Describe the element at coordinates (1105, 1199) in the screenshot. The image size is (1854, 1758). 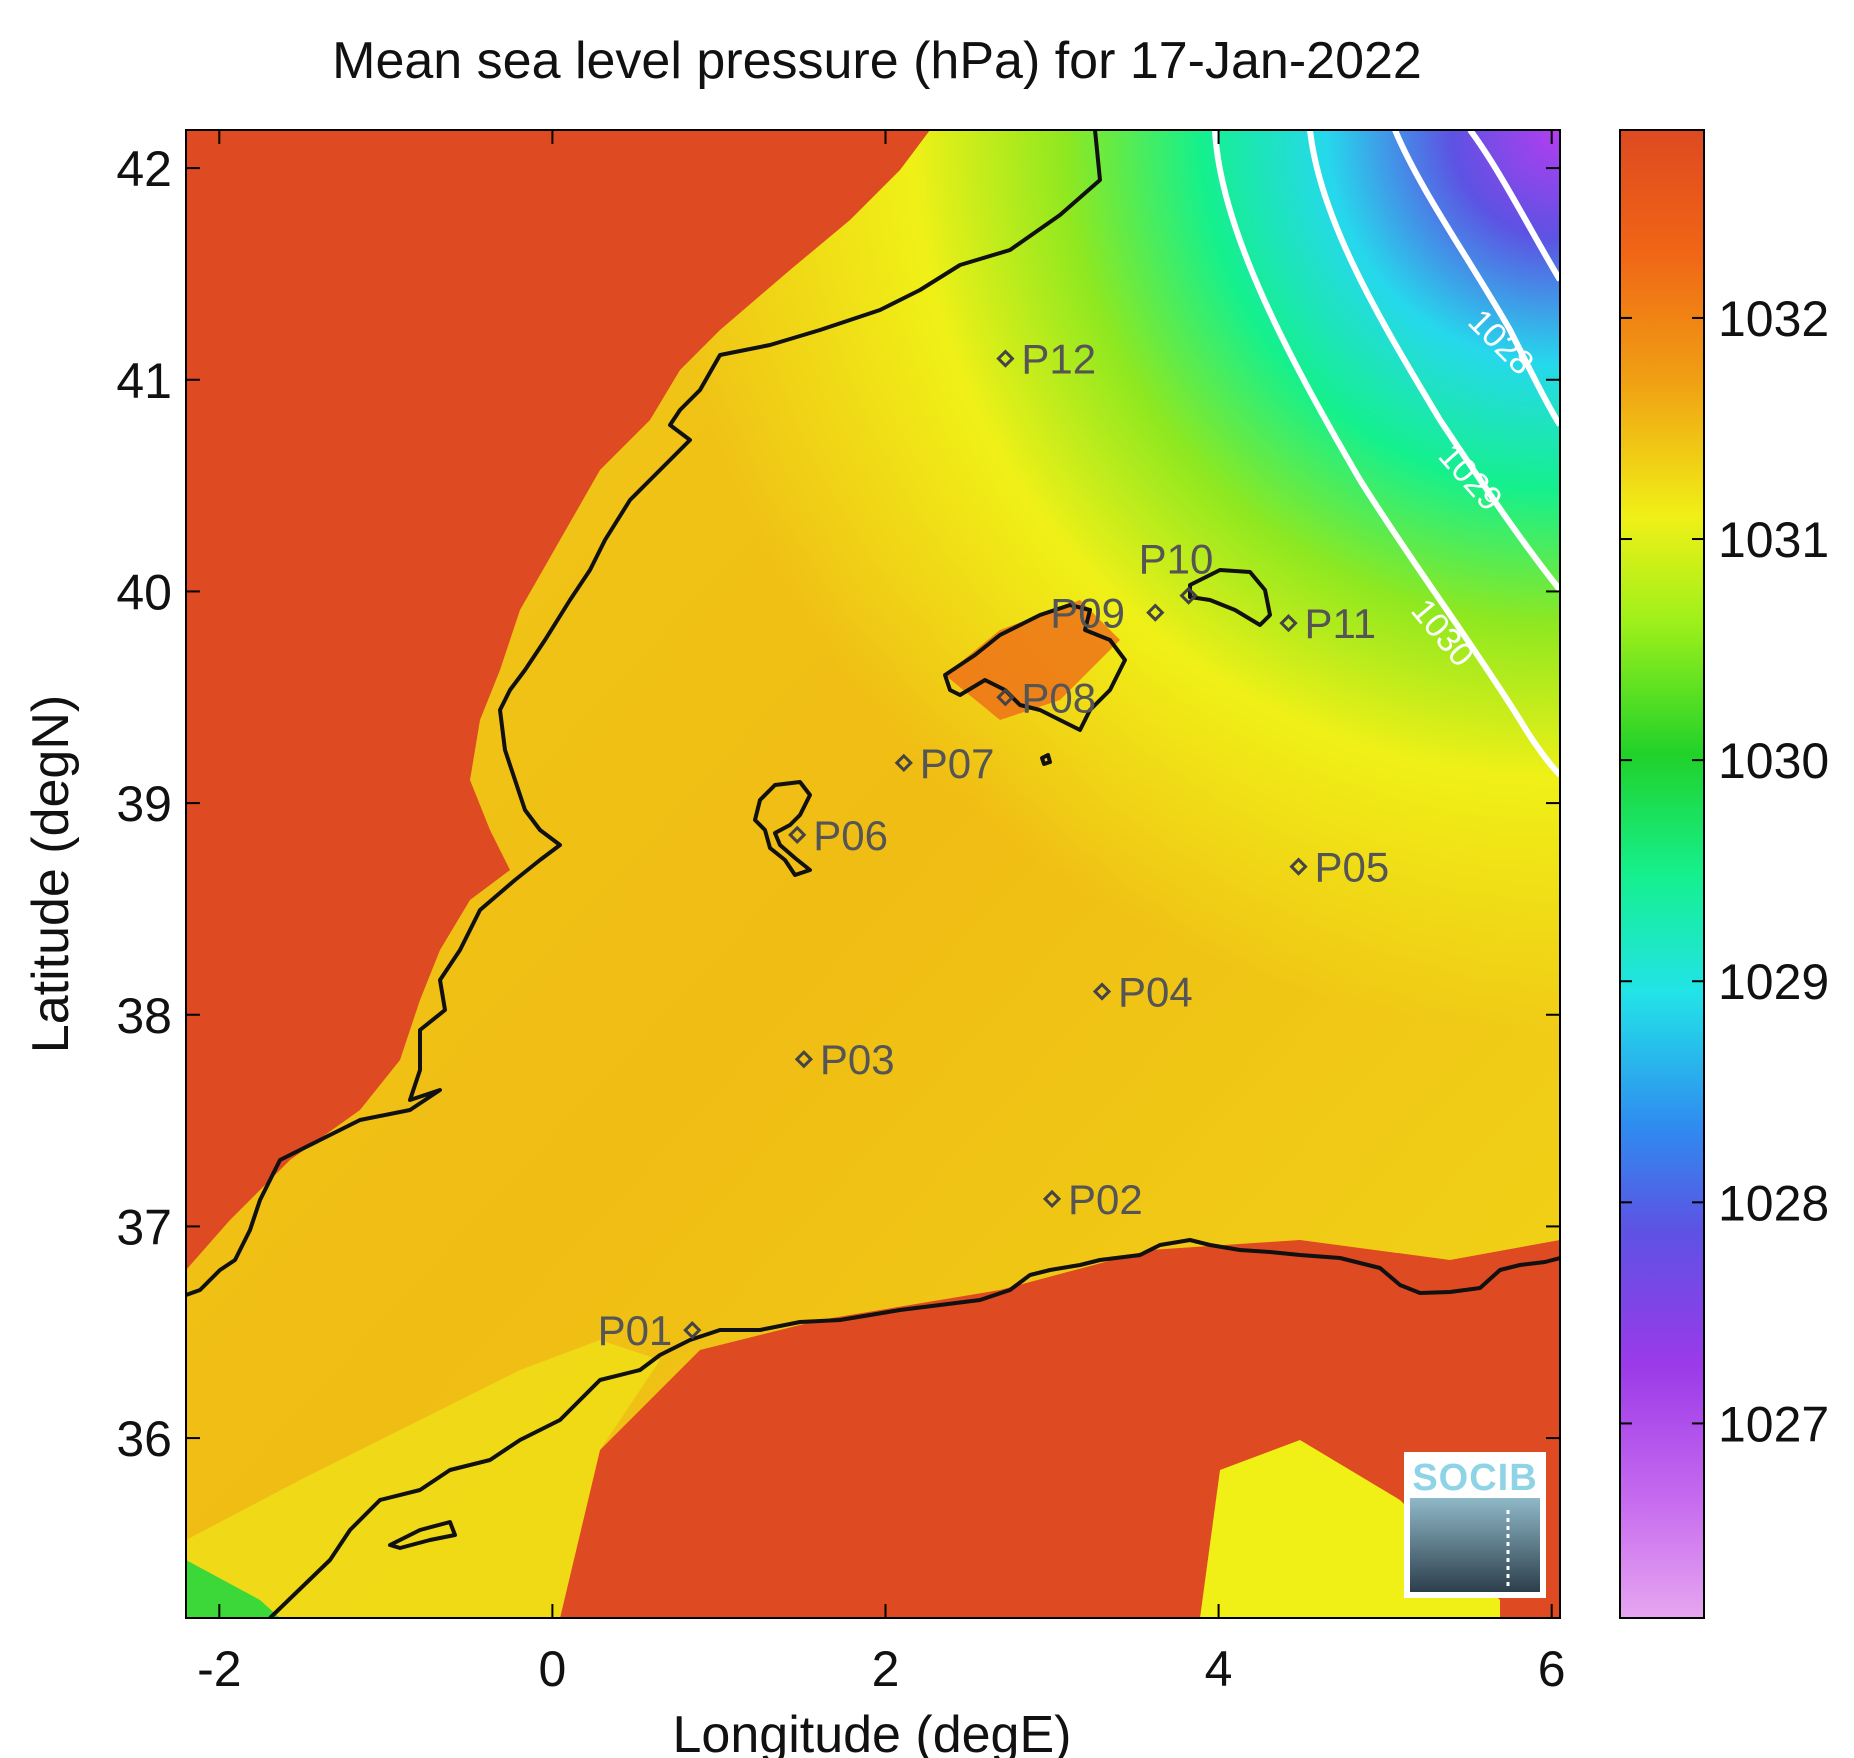
I see `station-label: P02` at that location.